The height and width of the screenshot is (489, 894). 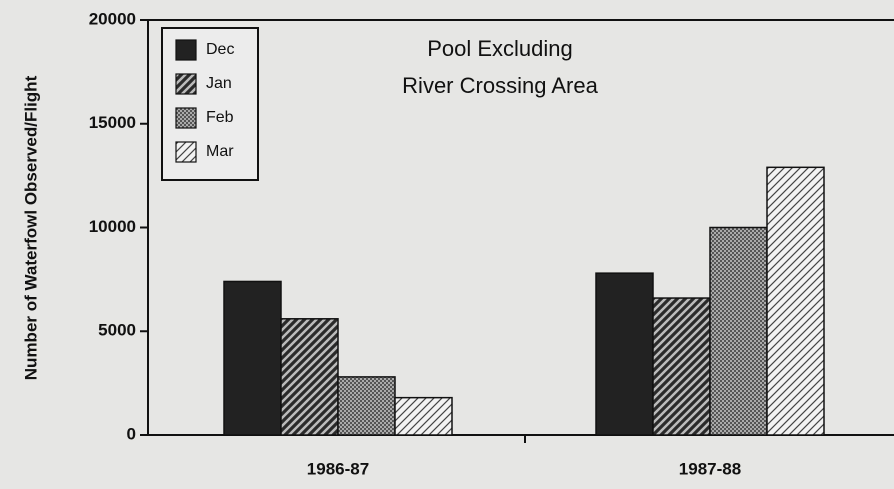 I want to click on y-axis-label: Number of Waterfowl Observed/Flight, so click(x=30, y=227).